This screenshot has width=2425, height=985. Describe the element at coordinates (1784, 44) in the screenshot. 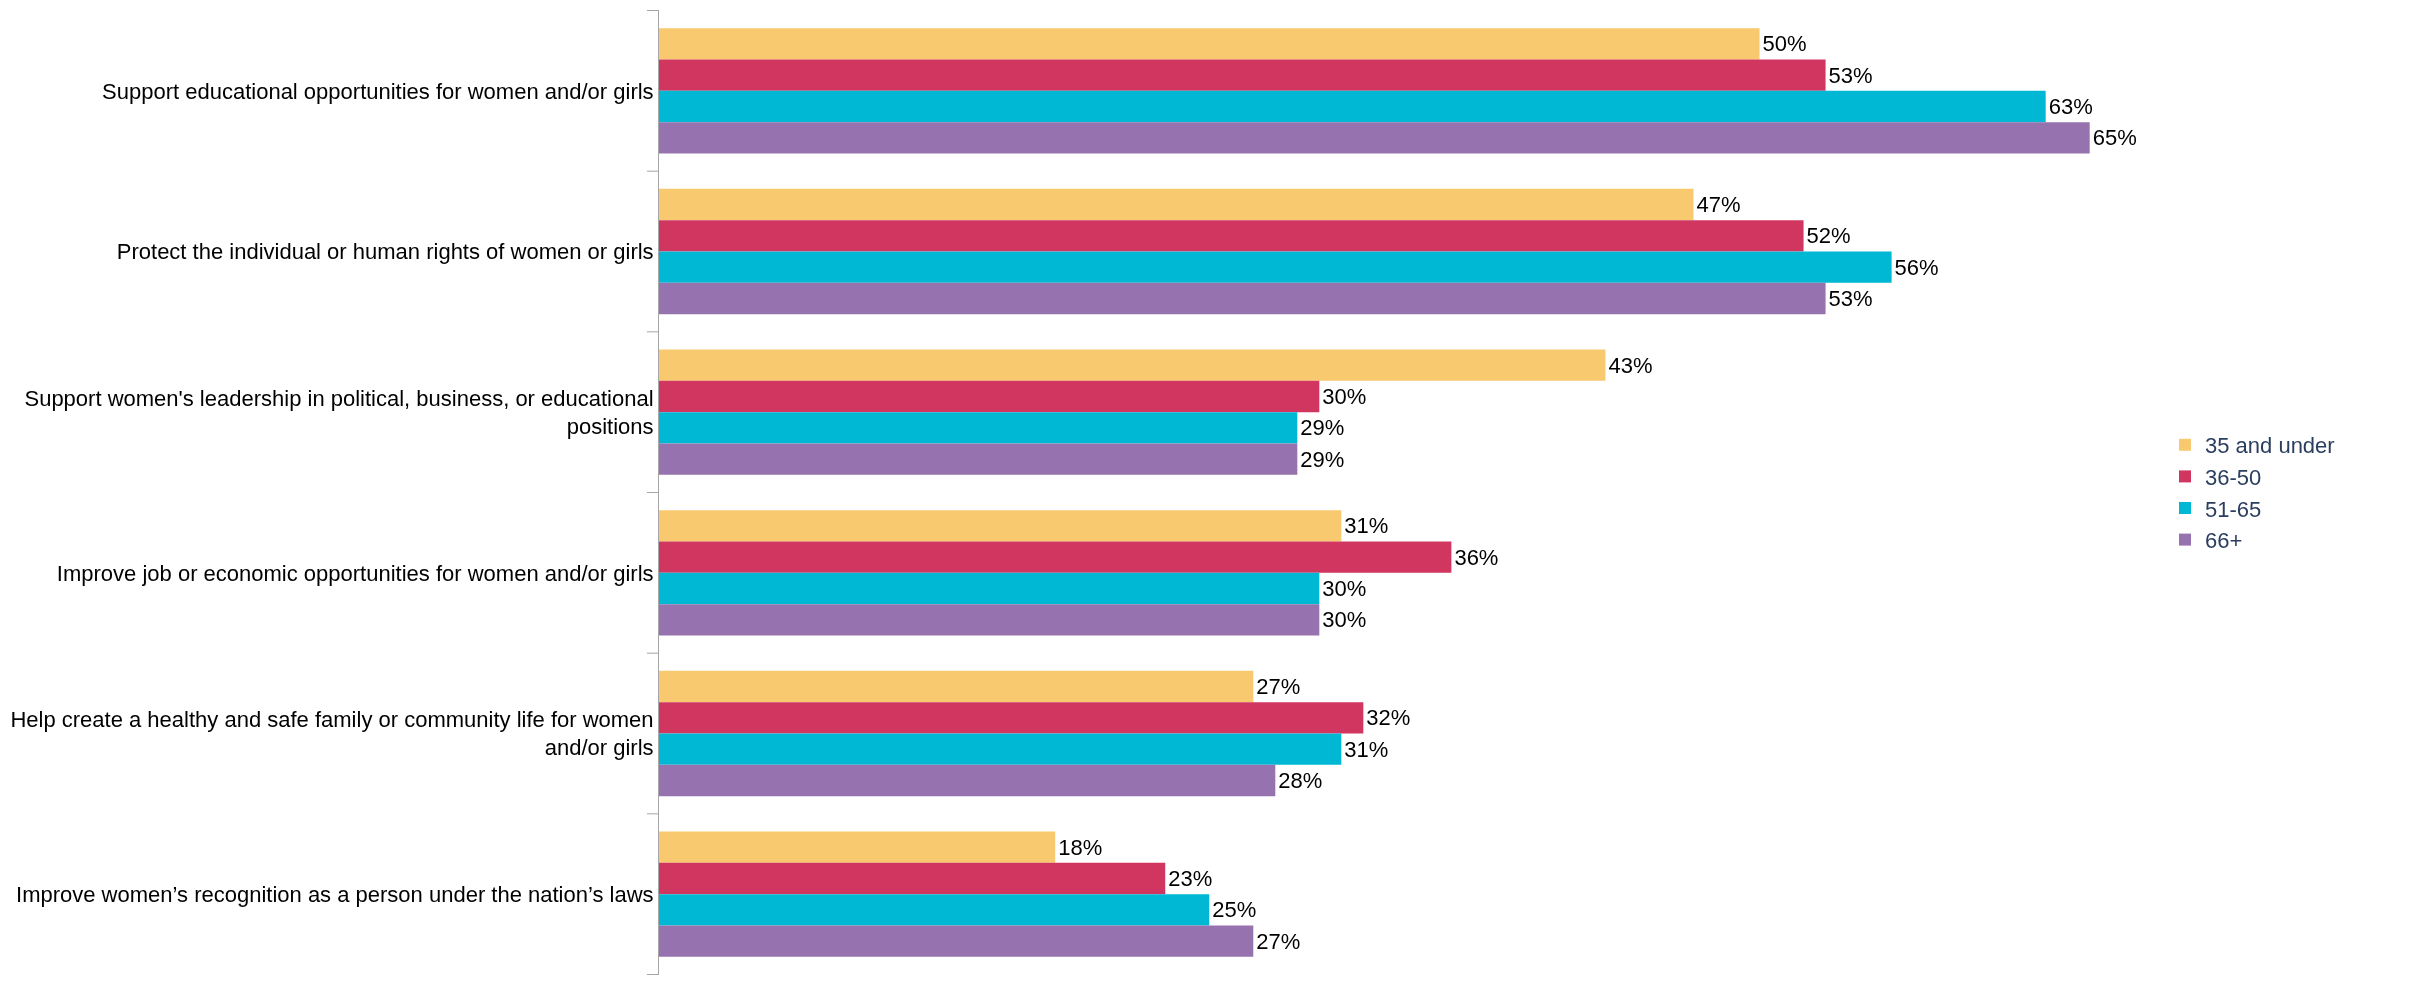

I see `data-label: 50%` at that location.